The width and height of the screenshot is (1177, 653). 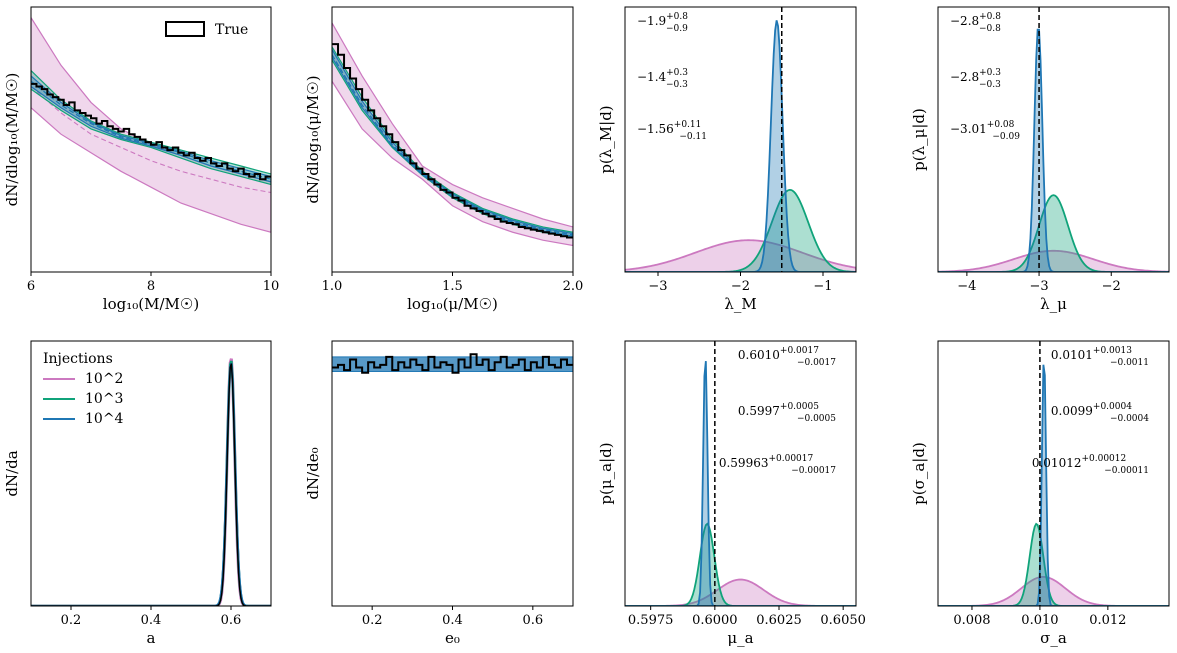 I want to click on legend-title: Injections, so click(x=78, y=359).